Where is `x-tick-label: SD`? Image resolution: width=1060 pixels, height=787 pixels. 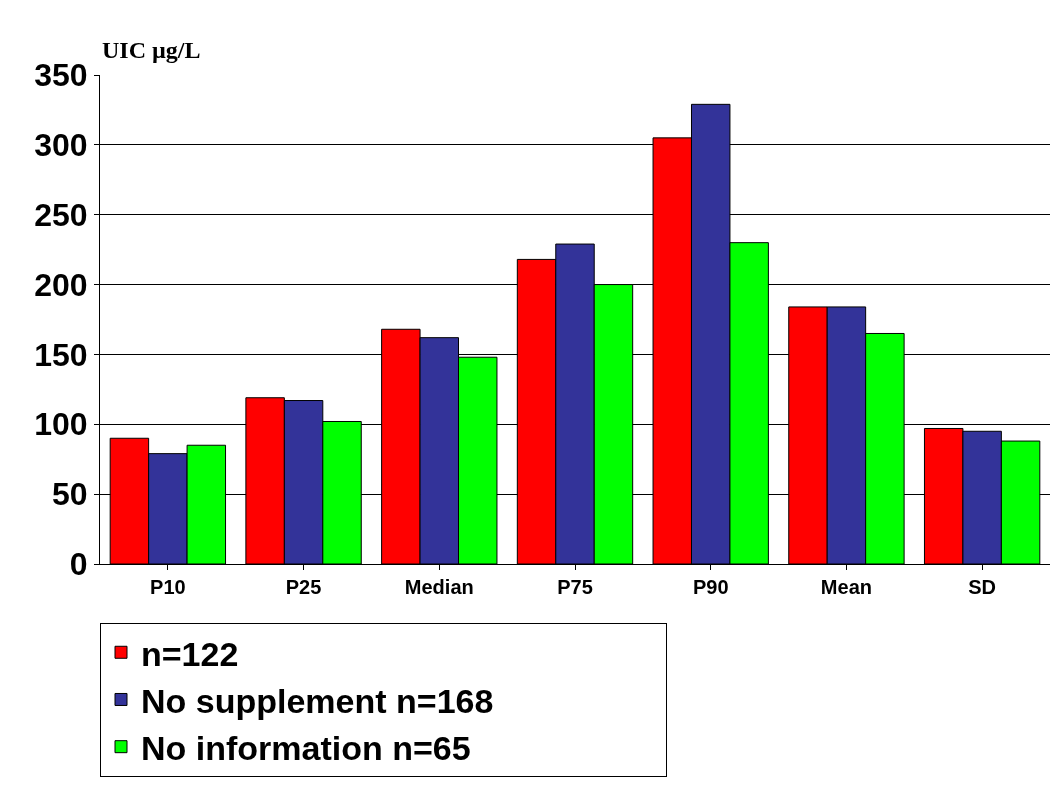
x-tick-label: SD is located at coordinates (982, 587).